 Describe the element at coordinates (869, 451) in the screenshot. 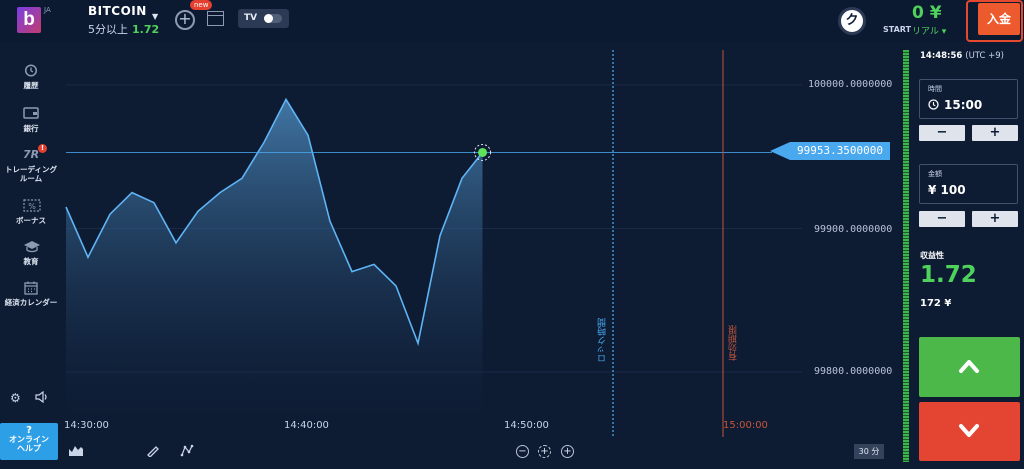

I see `interval-selector: 30 分` at that location.